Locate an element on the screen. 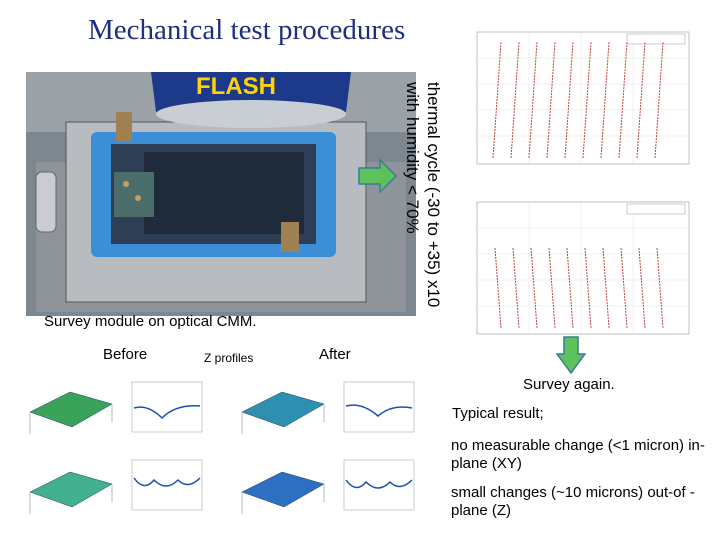 The width and height of the screenshot is (720, 540). surface-plot-after-bottom is located at coordinates (283, 492).